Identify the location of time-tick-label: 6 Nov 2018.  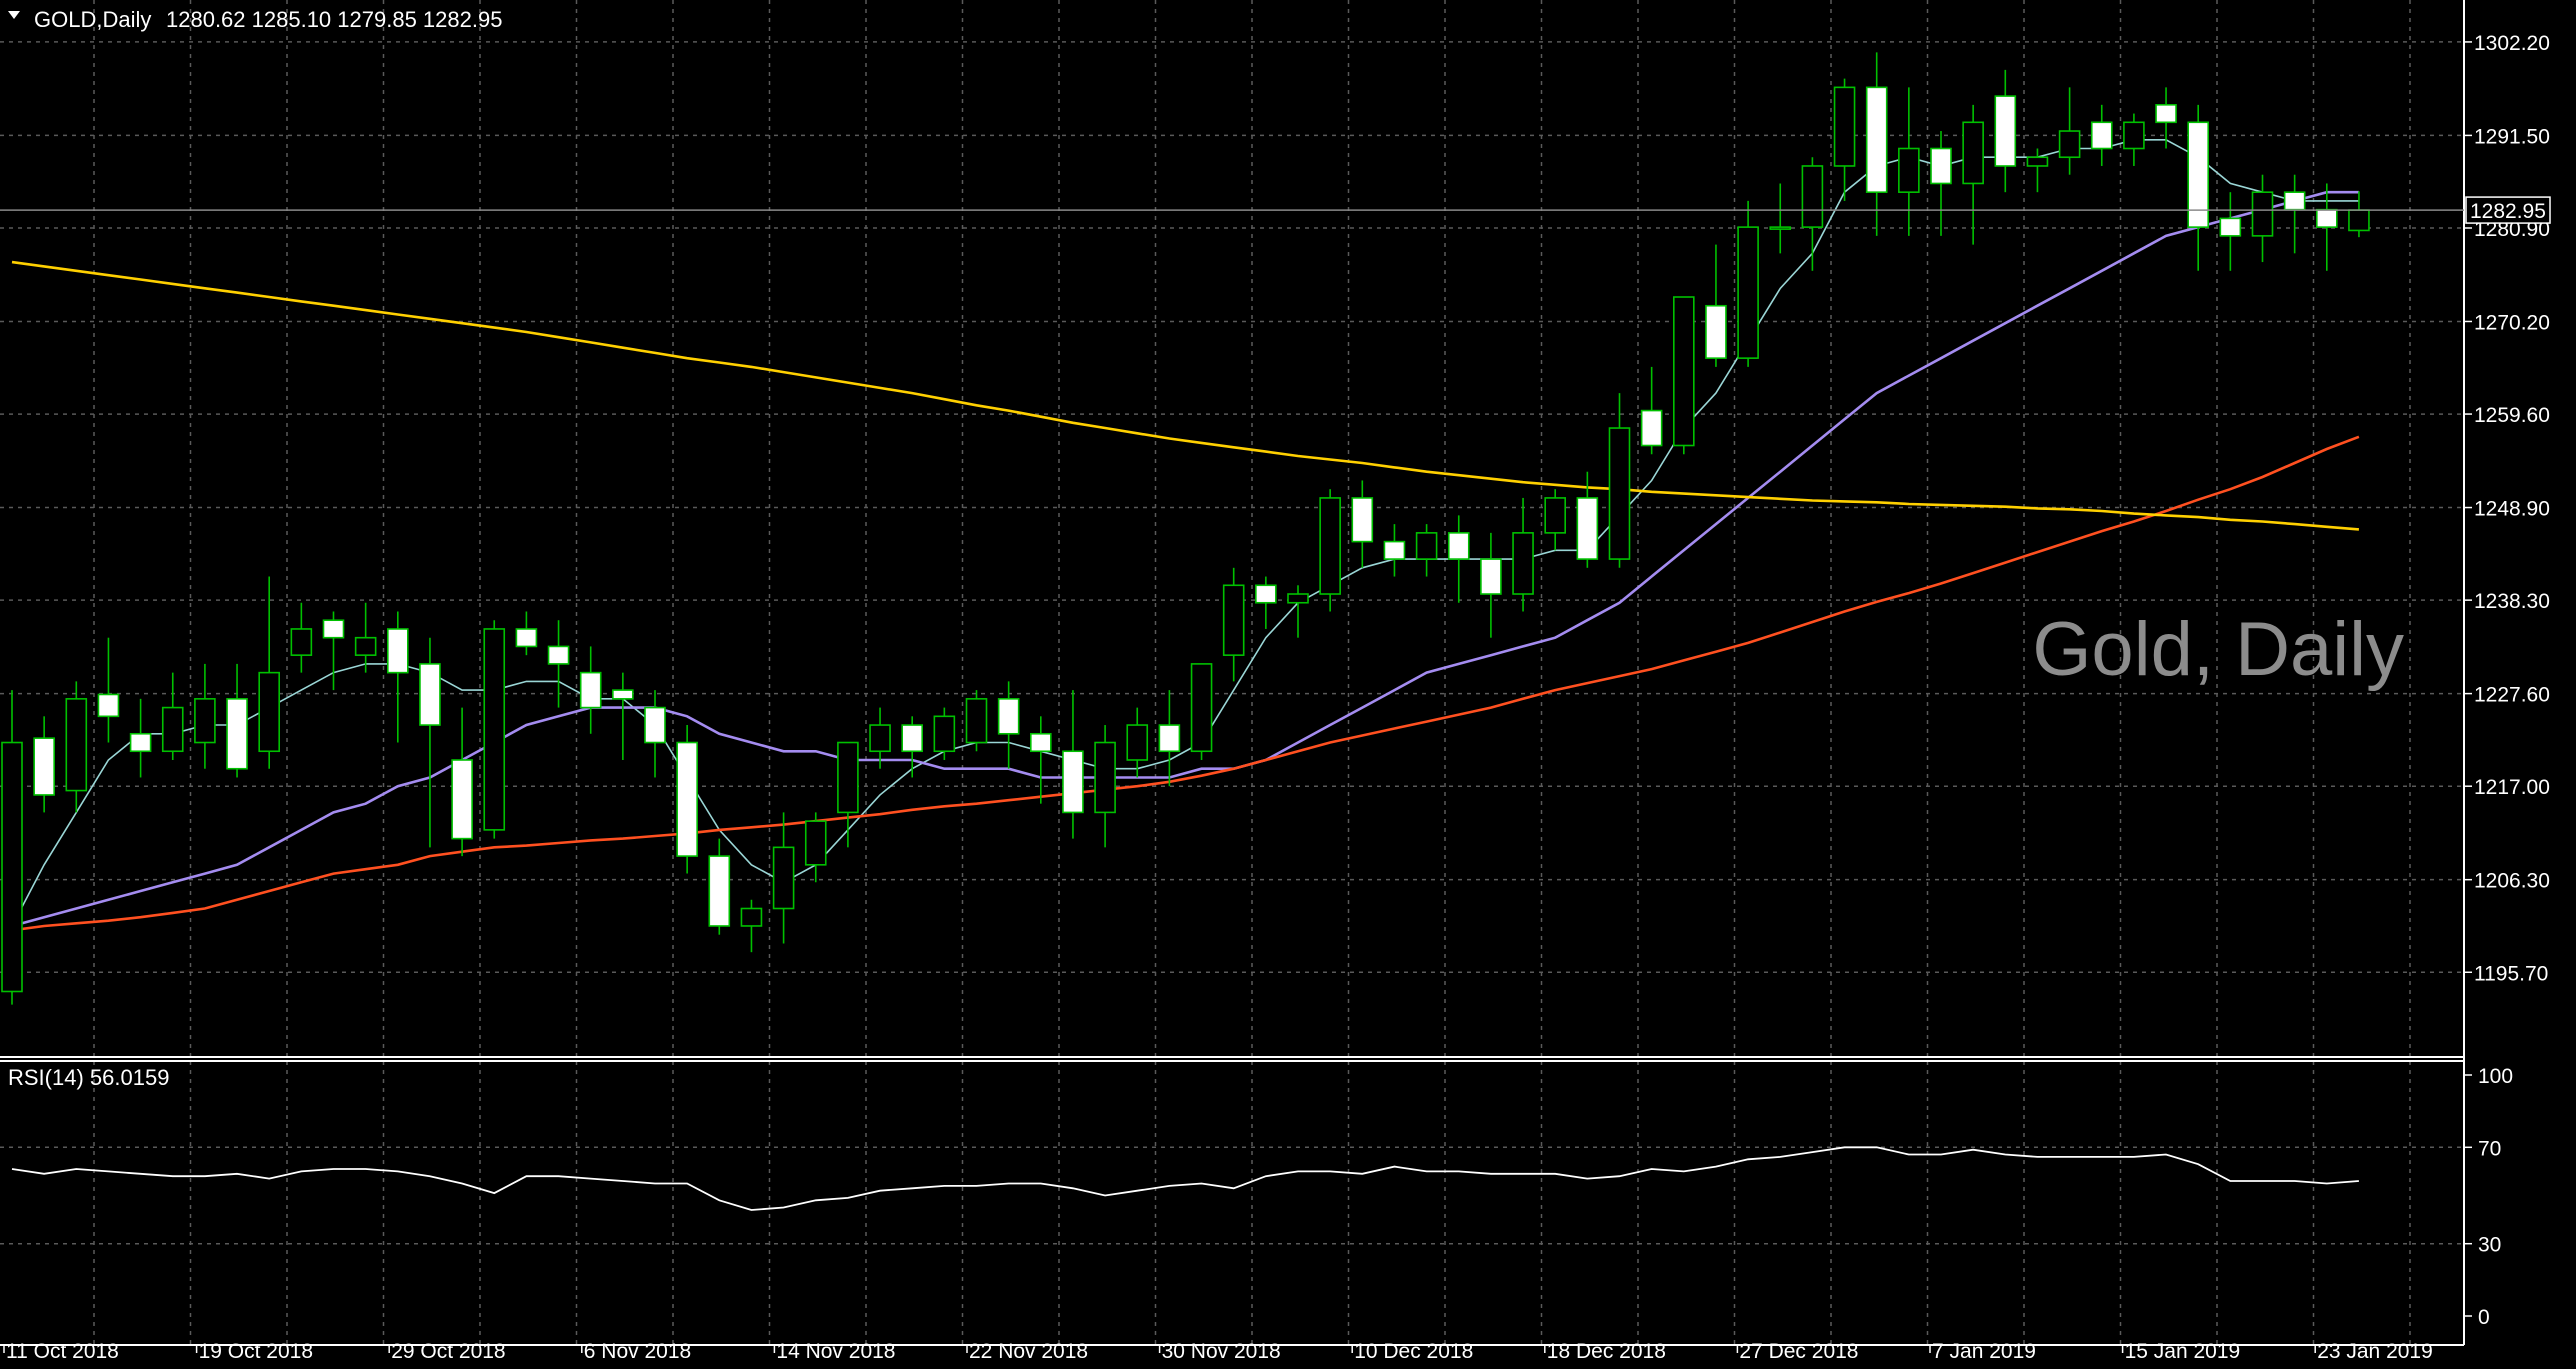
(637, 1351).